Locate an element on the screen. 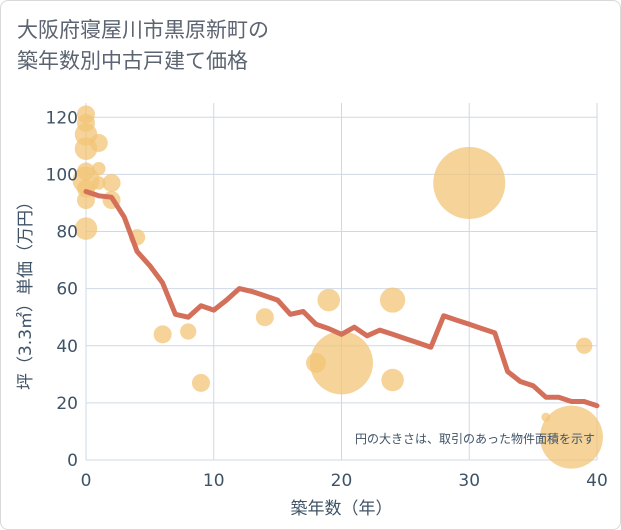 This screenshot has width=621, height=530. y-tick-label: 100 is located at coordinates (62, 175).